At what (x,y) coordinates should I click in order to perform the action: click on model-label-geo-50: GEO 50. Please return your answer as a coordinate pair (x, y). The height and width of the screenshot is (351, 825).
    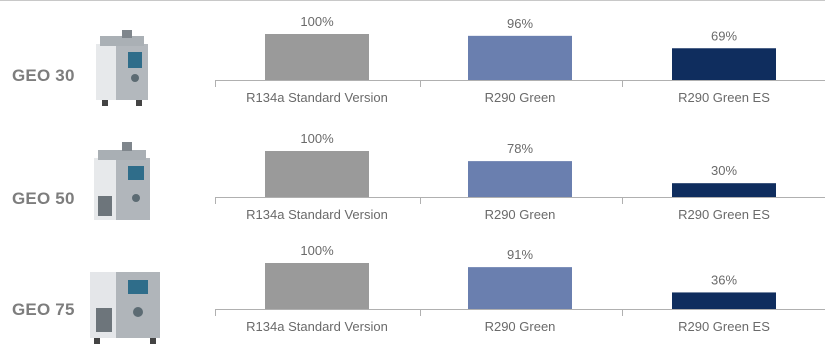
    Looking at the image, I should click on (43, 198).